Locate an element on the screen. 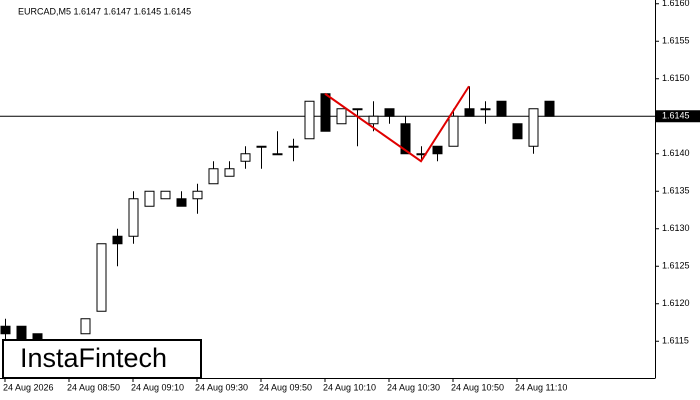 This screenshot has width=700, height=400. brand-box is located at coordinates (102, 359).